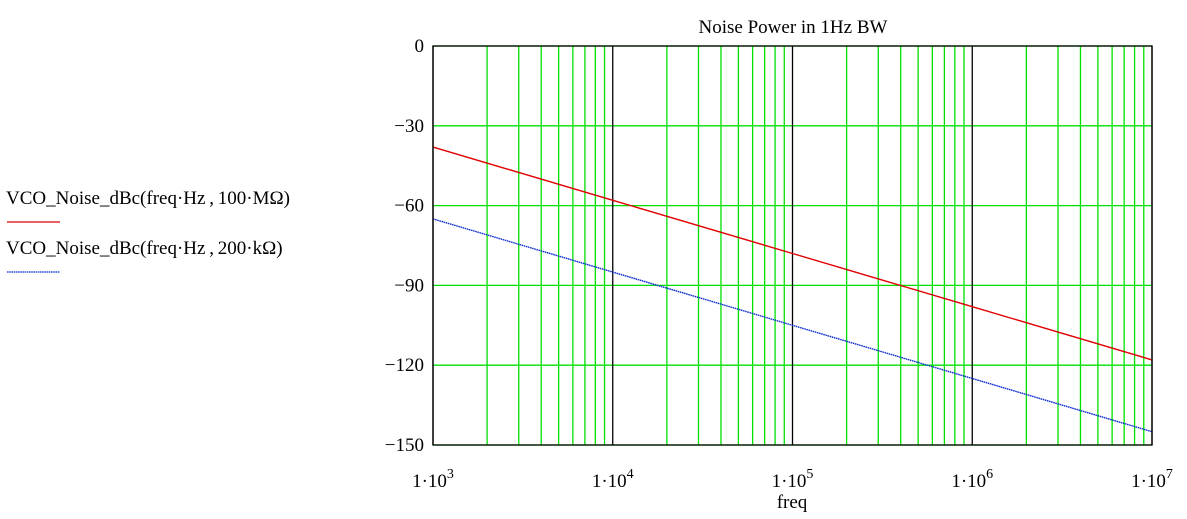 This screenshot has width=1187, height=519. What do you see at coordinates (1152, 479) in the screenshot?
I see `x-tick-label: 1·10⁷` at bounding box center [1152, 479].